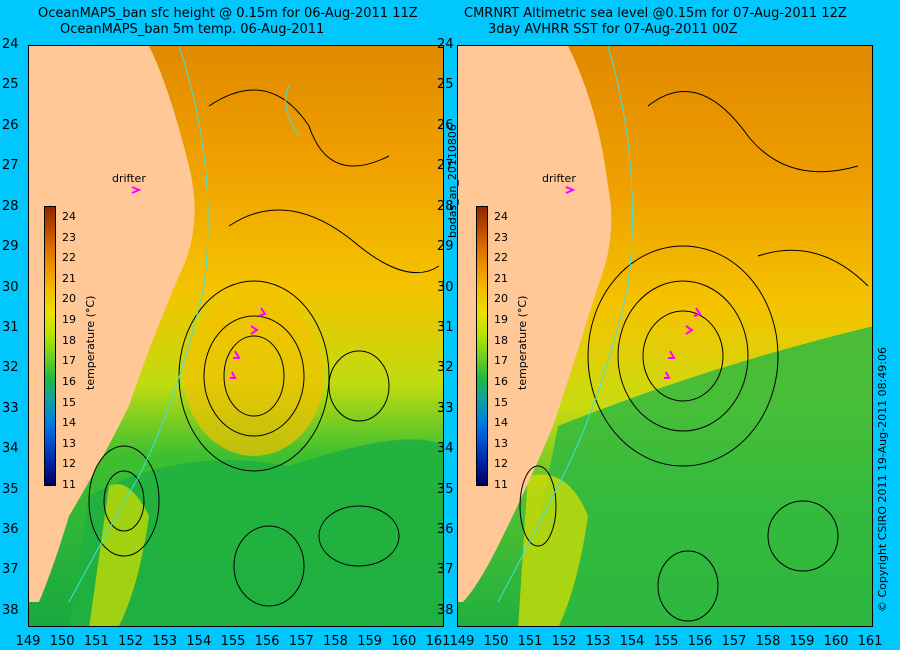 The width and height of the screenshot is (900, 650). Describe the element at coordinates (192, 29) in the screenshot. I see `left-title-line2: OceanMAPS_ban 5m temp. 06-Aug-2011` at that location.